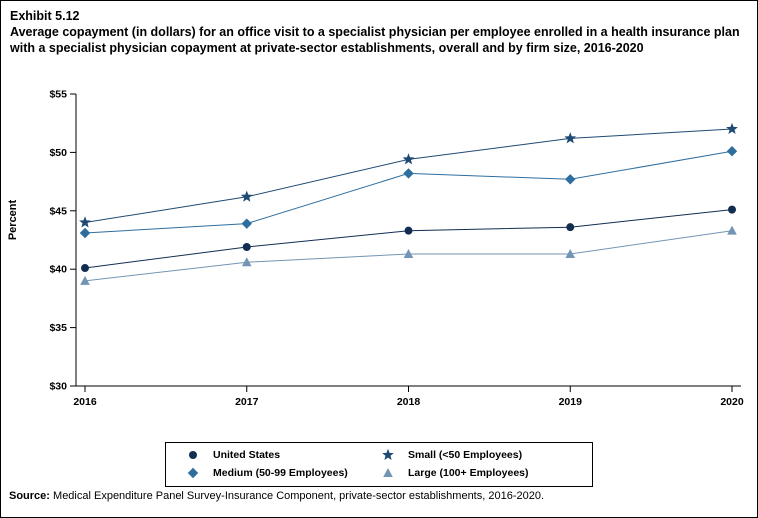 Image resolution: width=758 pixels, height=518 pixels. What do you see at coordinates (193, 473) in the screenshot?
I see `diamond-marker-icon` at bounding box center [193, 473].